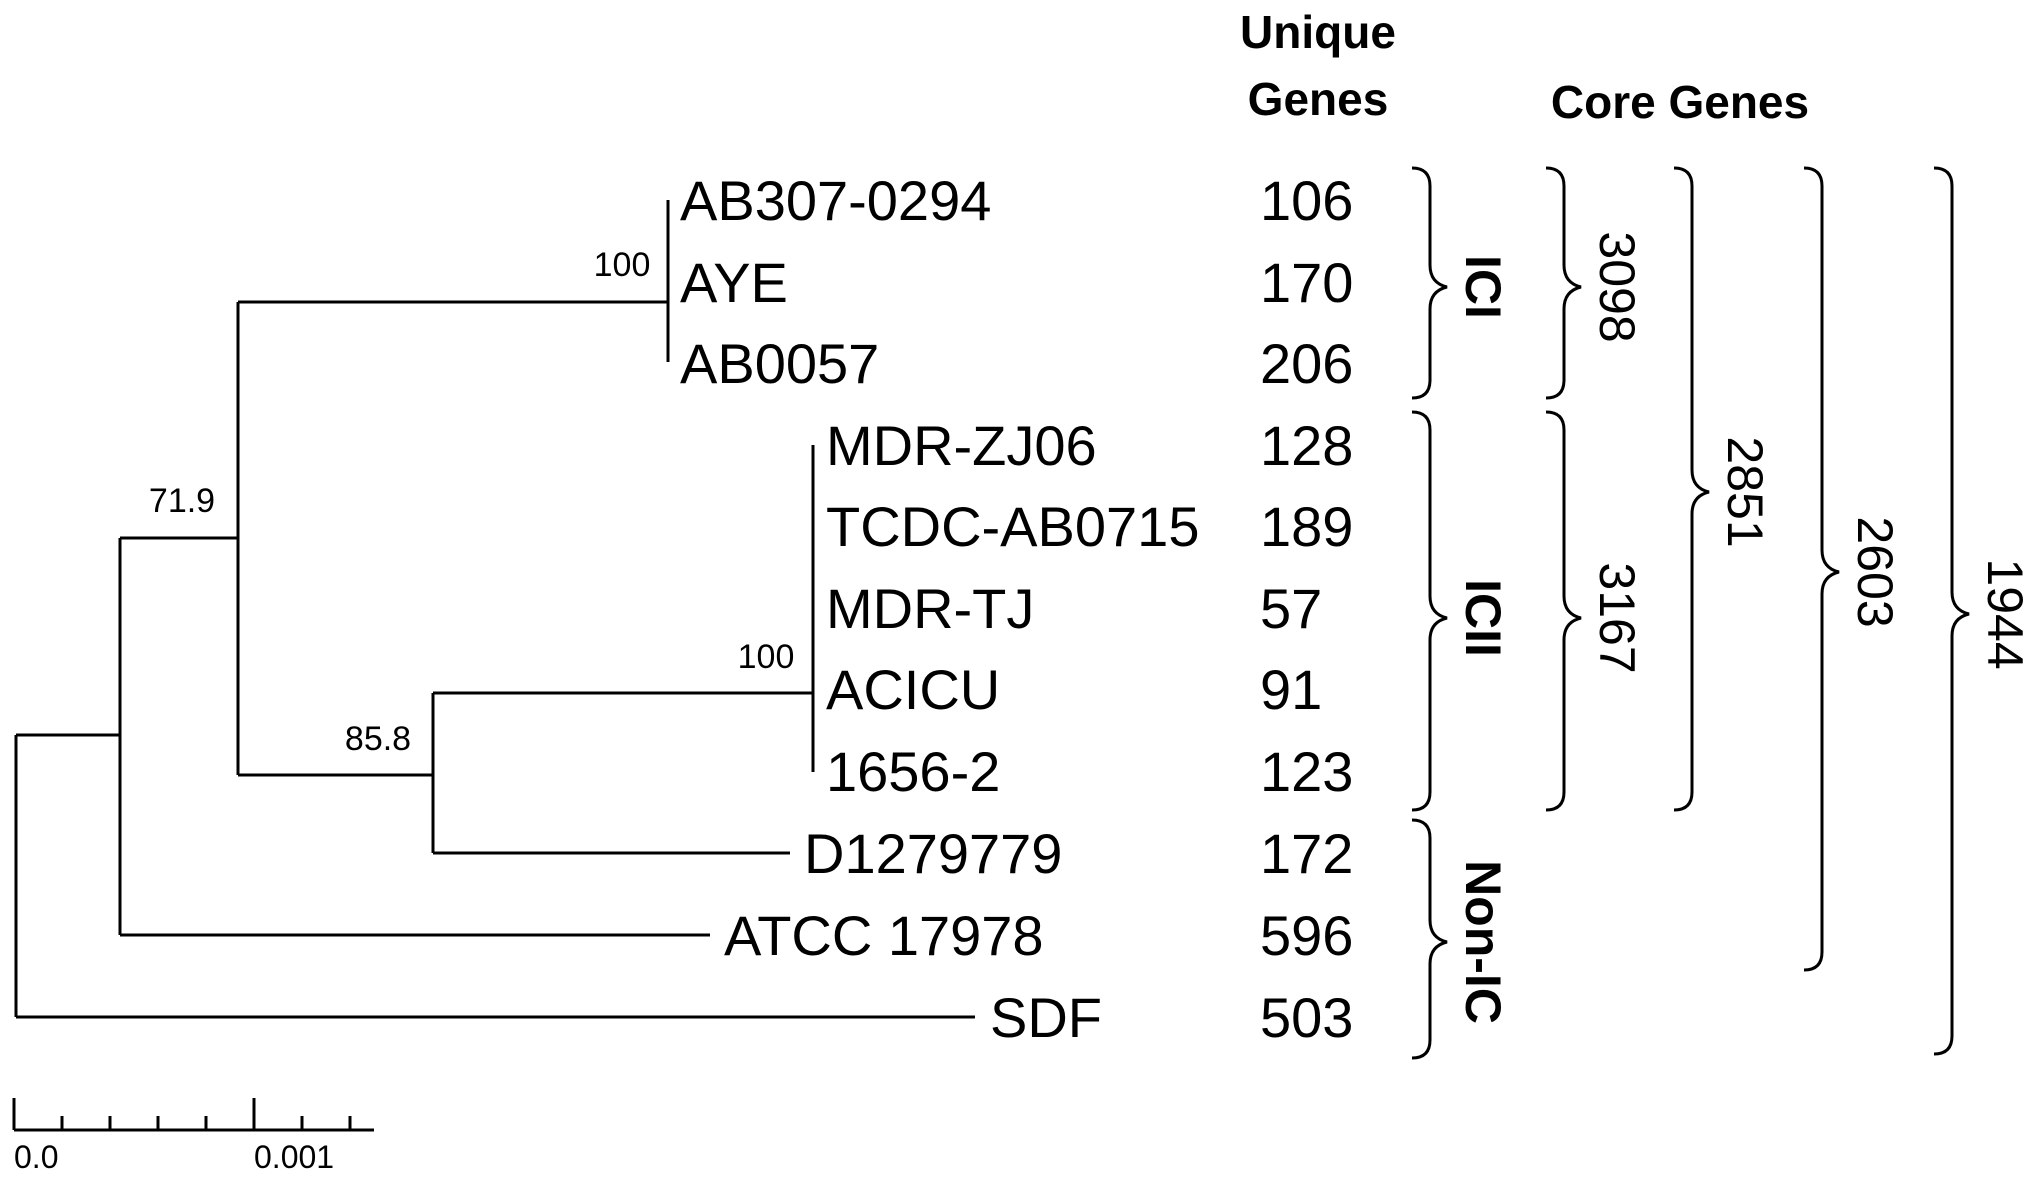 The width and height of the screenshot is (2036, 1177). What do you see at coordinates (1483, 287) in the screenshot?
I see `group-label-ic1: ICI` at bounding box center [1483, 287].